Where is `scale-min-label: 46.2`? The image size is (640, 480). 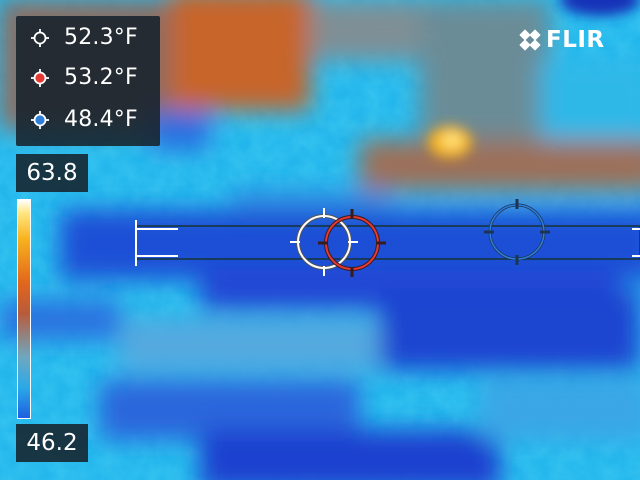 scale-min-label: 46.2 is located at coordinates (52, 443).